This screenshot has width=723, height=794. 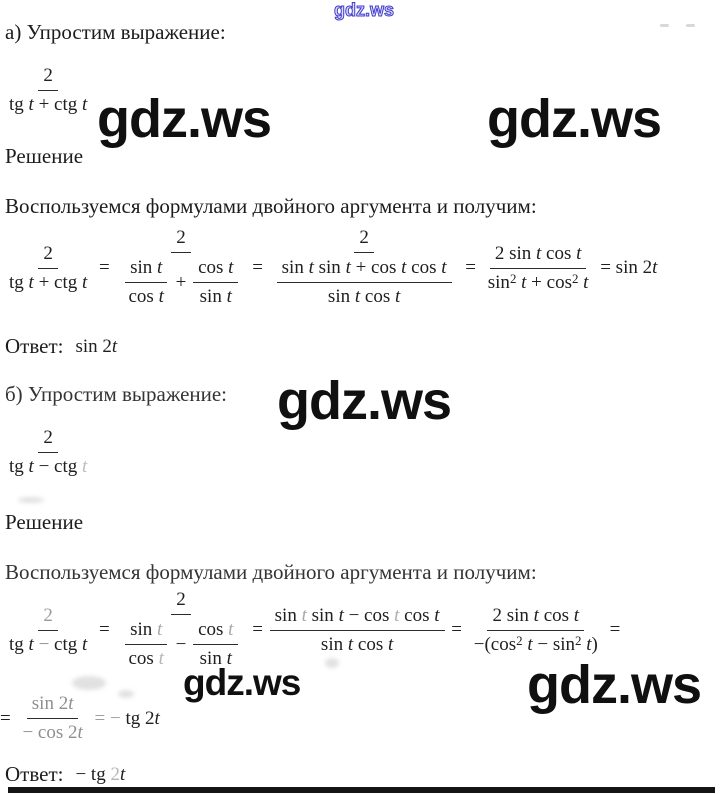 What do you see at coordinates (361, 790) in the screenshot?
I see `bottom-divider-bar` at bounding box center [361, 790].